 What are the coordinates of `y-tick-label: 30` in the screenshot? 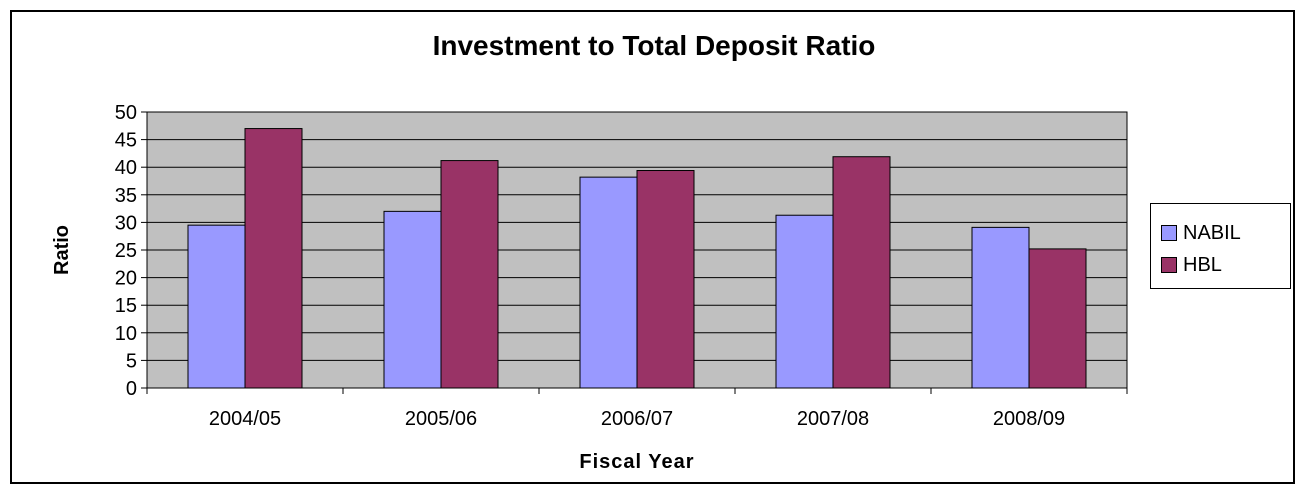 It's located at (126, 223).